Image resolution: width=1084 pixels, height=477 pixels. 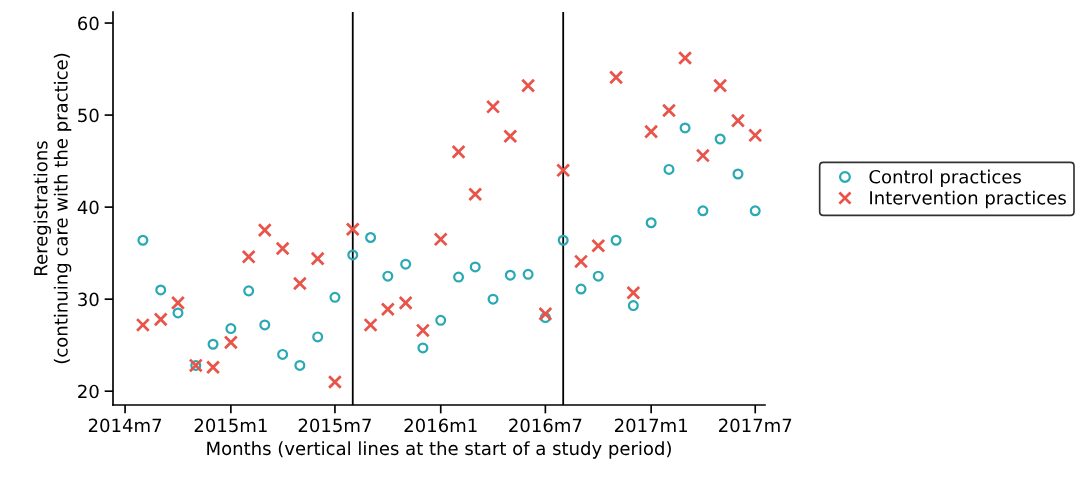 What do you see at coordinates (88, 299) in the screenshot?
I see `y-tick-label: 30` at bounding box center [88, 299].